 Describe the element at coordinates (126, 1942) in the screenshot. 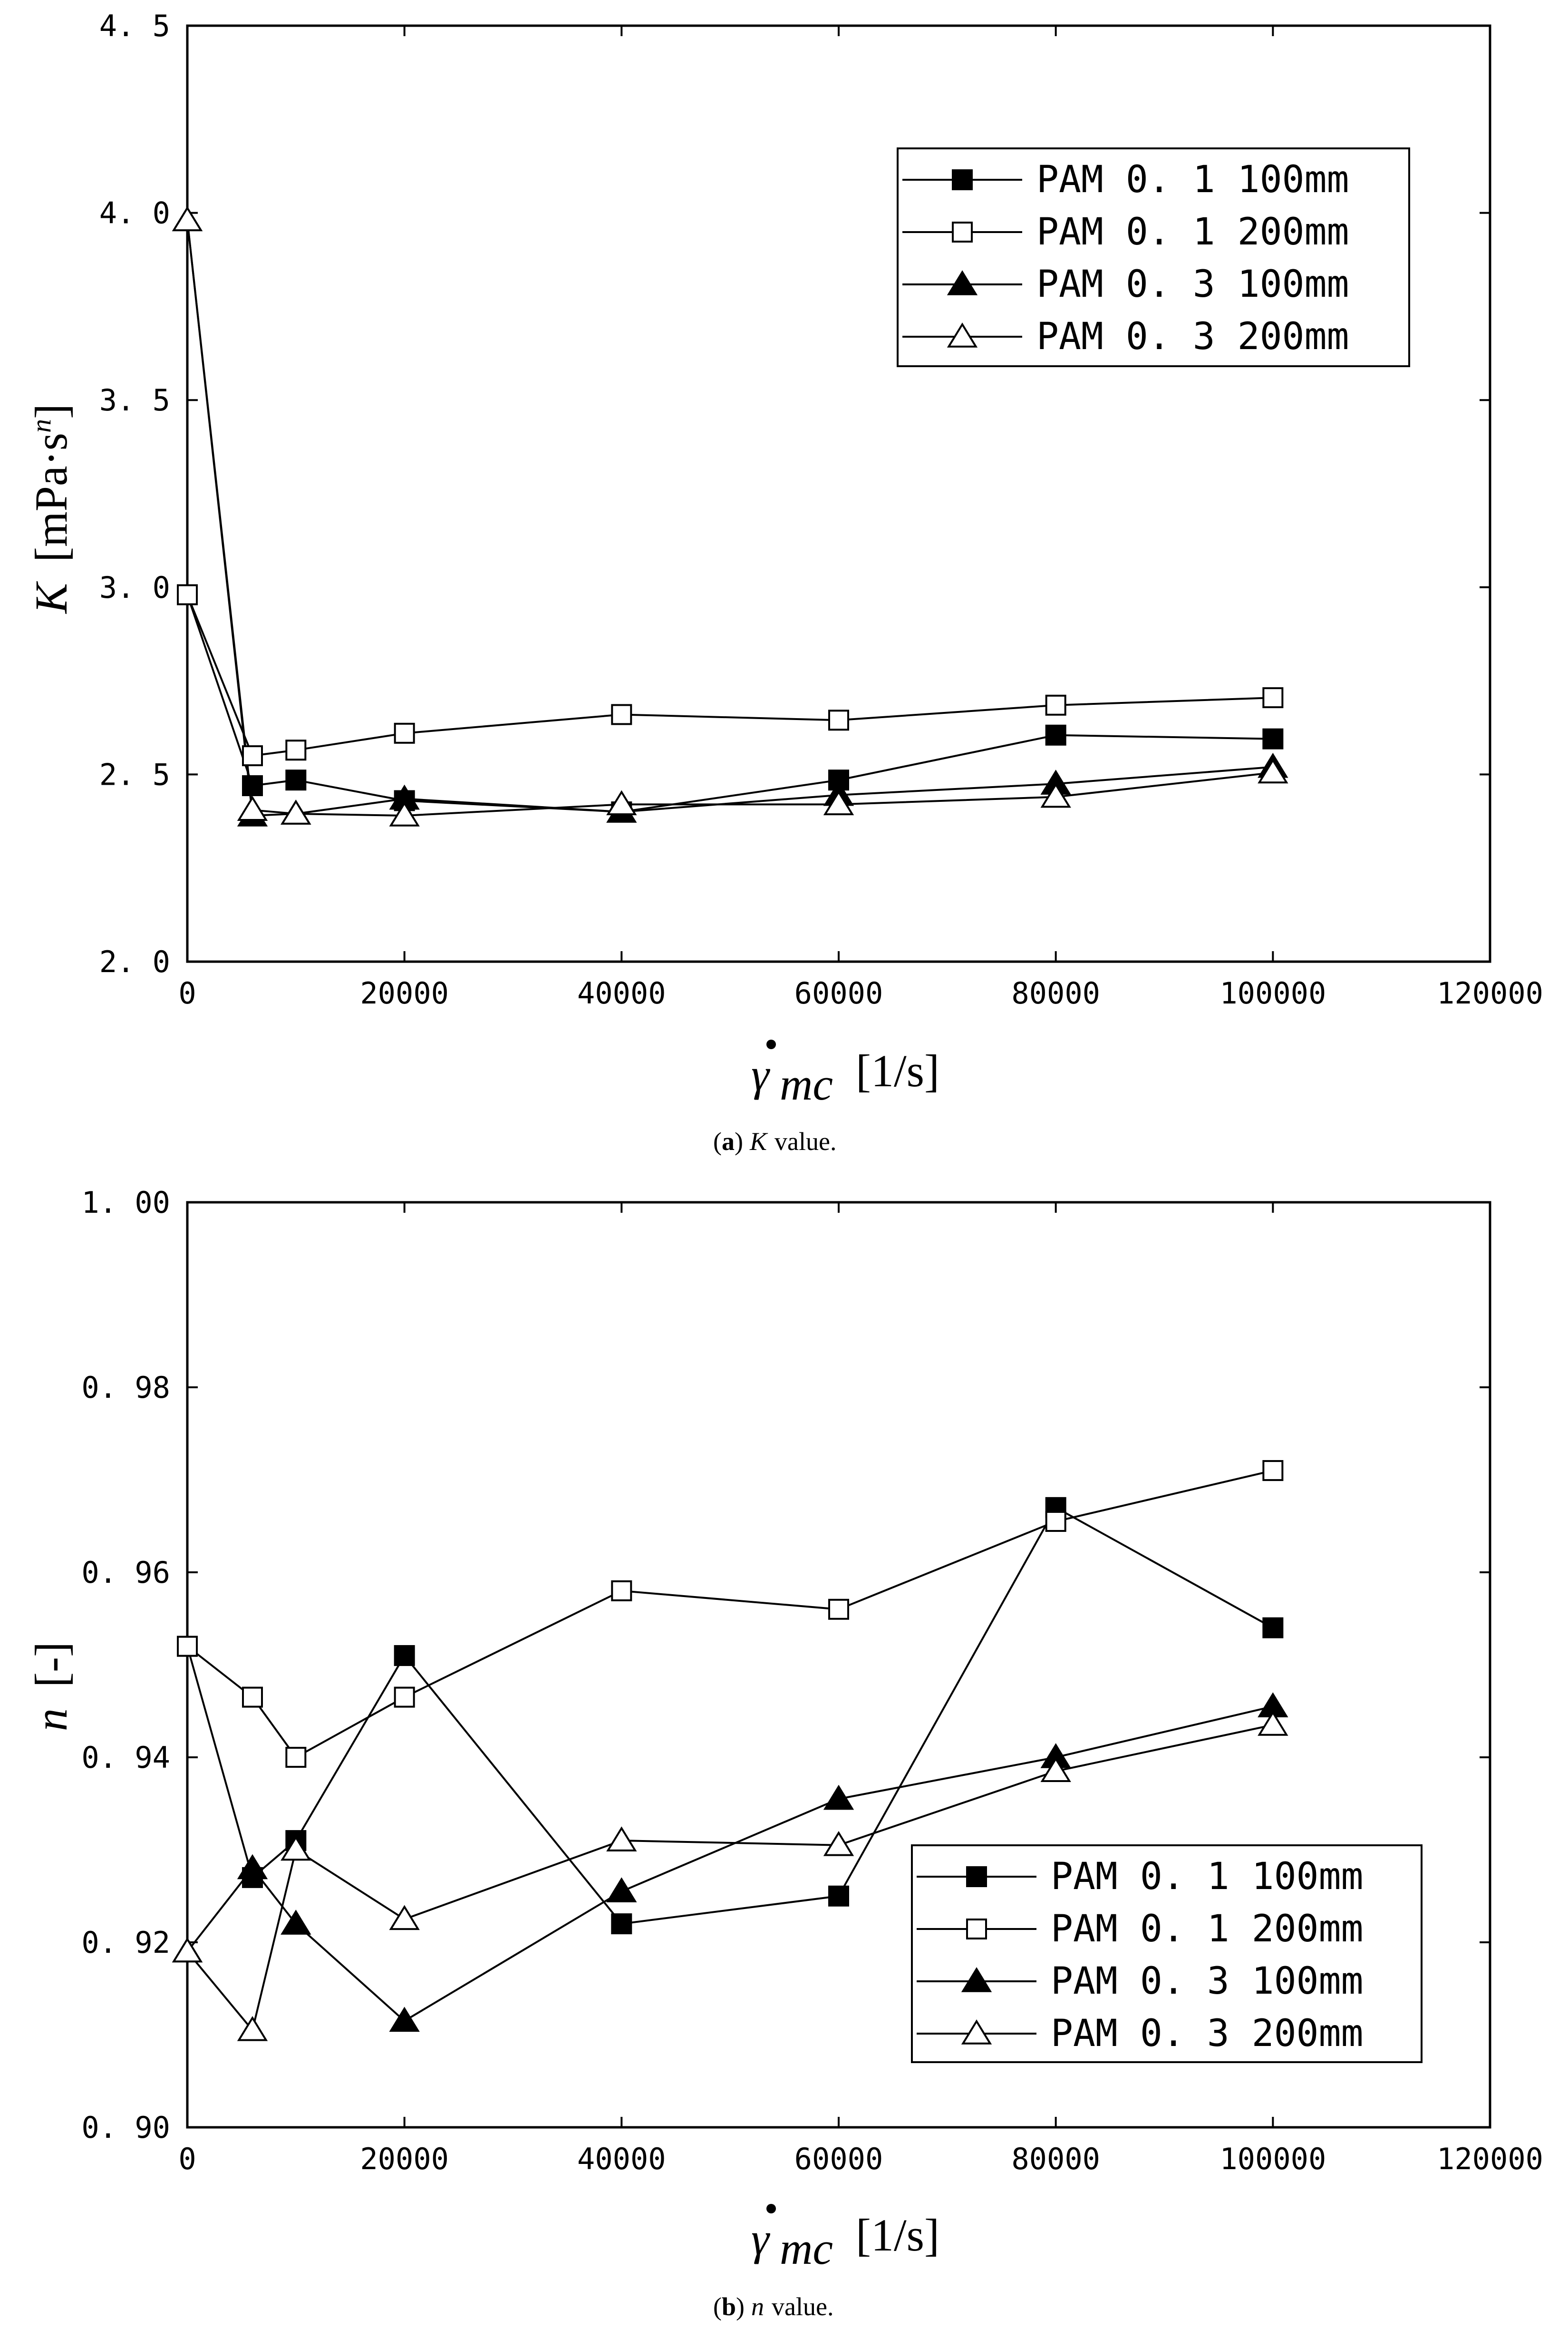

I see `y-tick-label: 0. 92` at that location.